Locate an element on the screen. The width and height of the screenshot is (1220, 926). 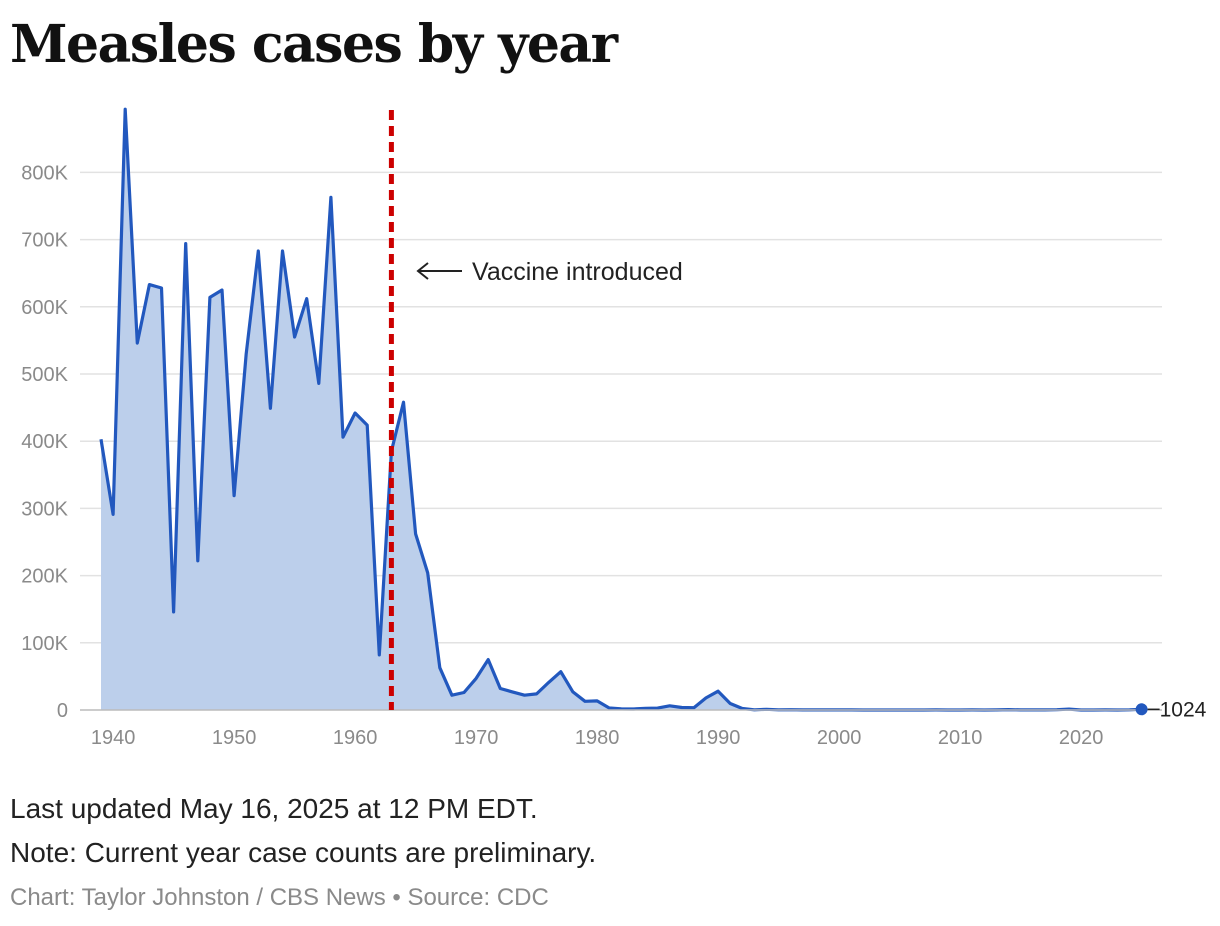
x-tick-label: 2020 is located at coordinates (1081, 738).